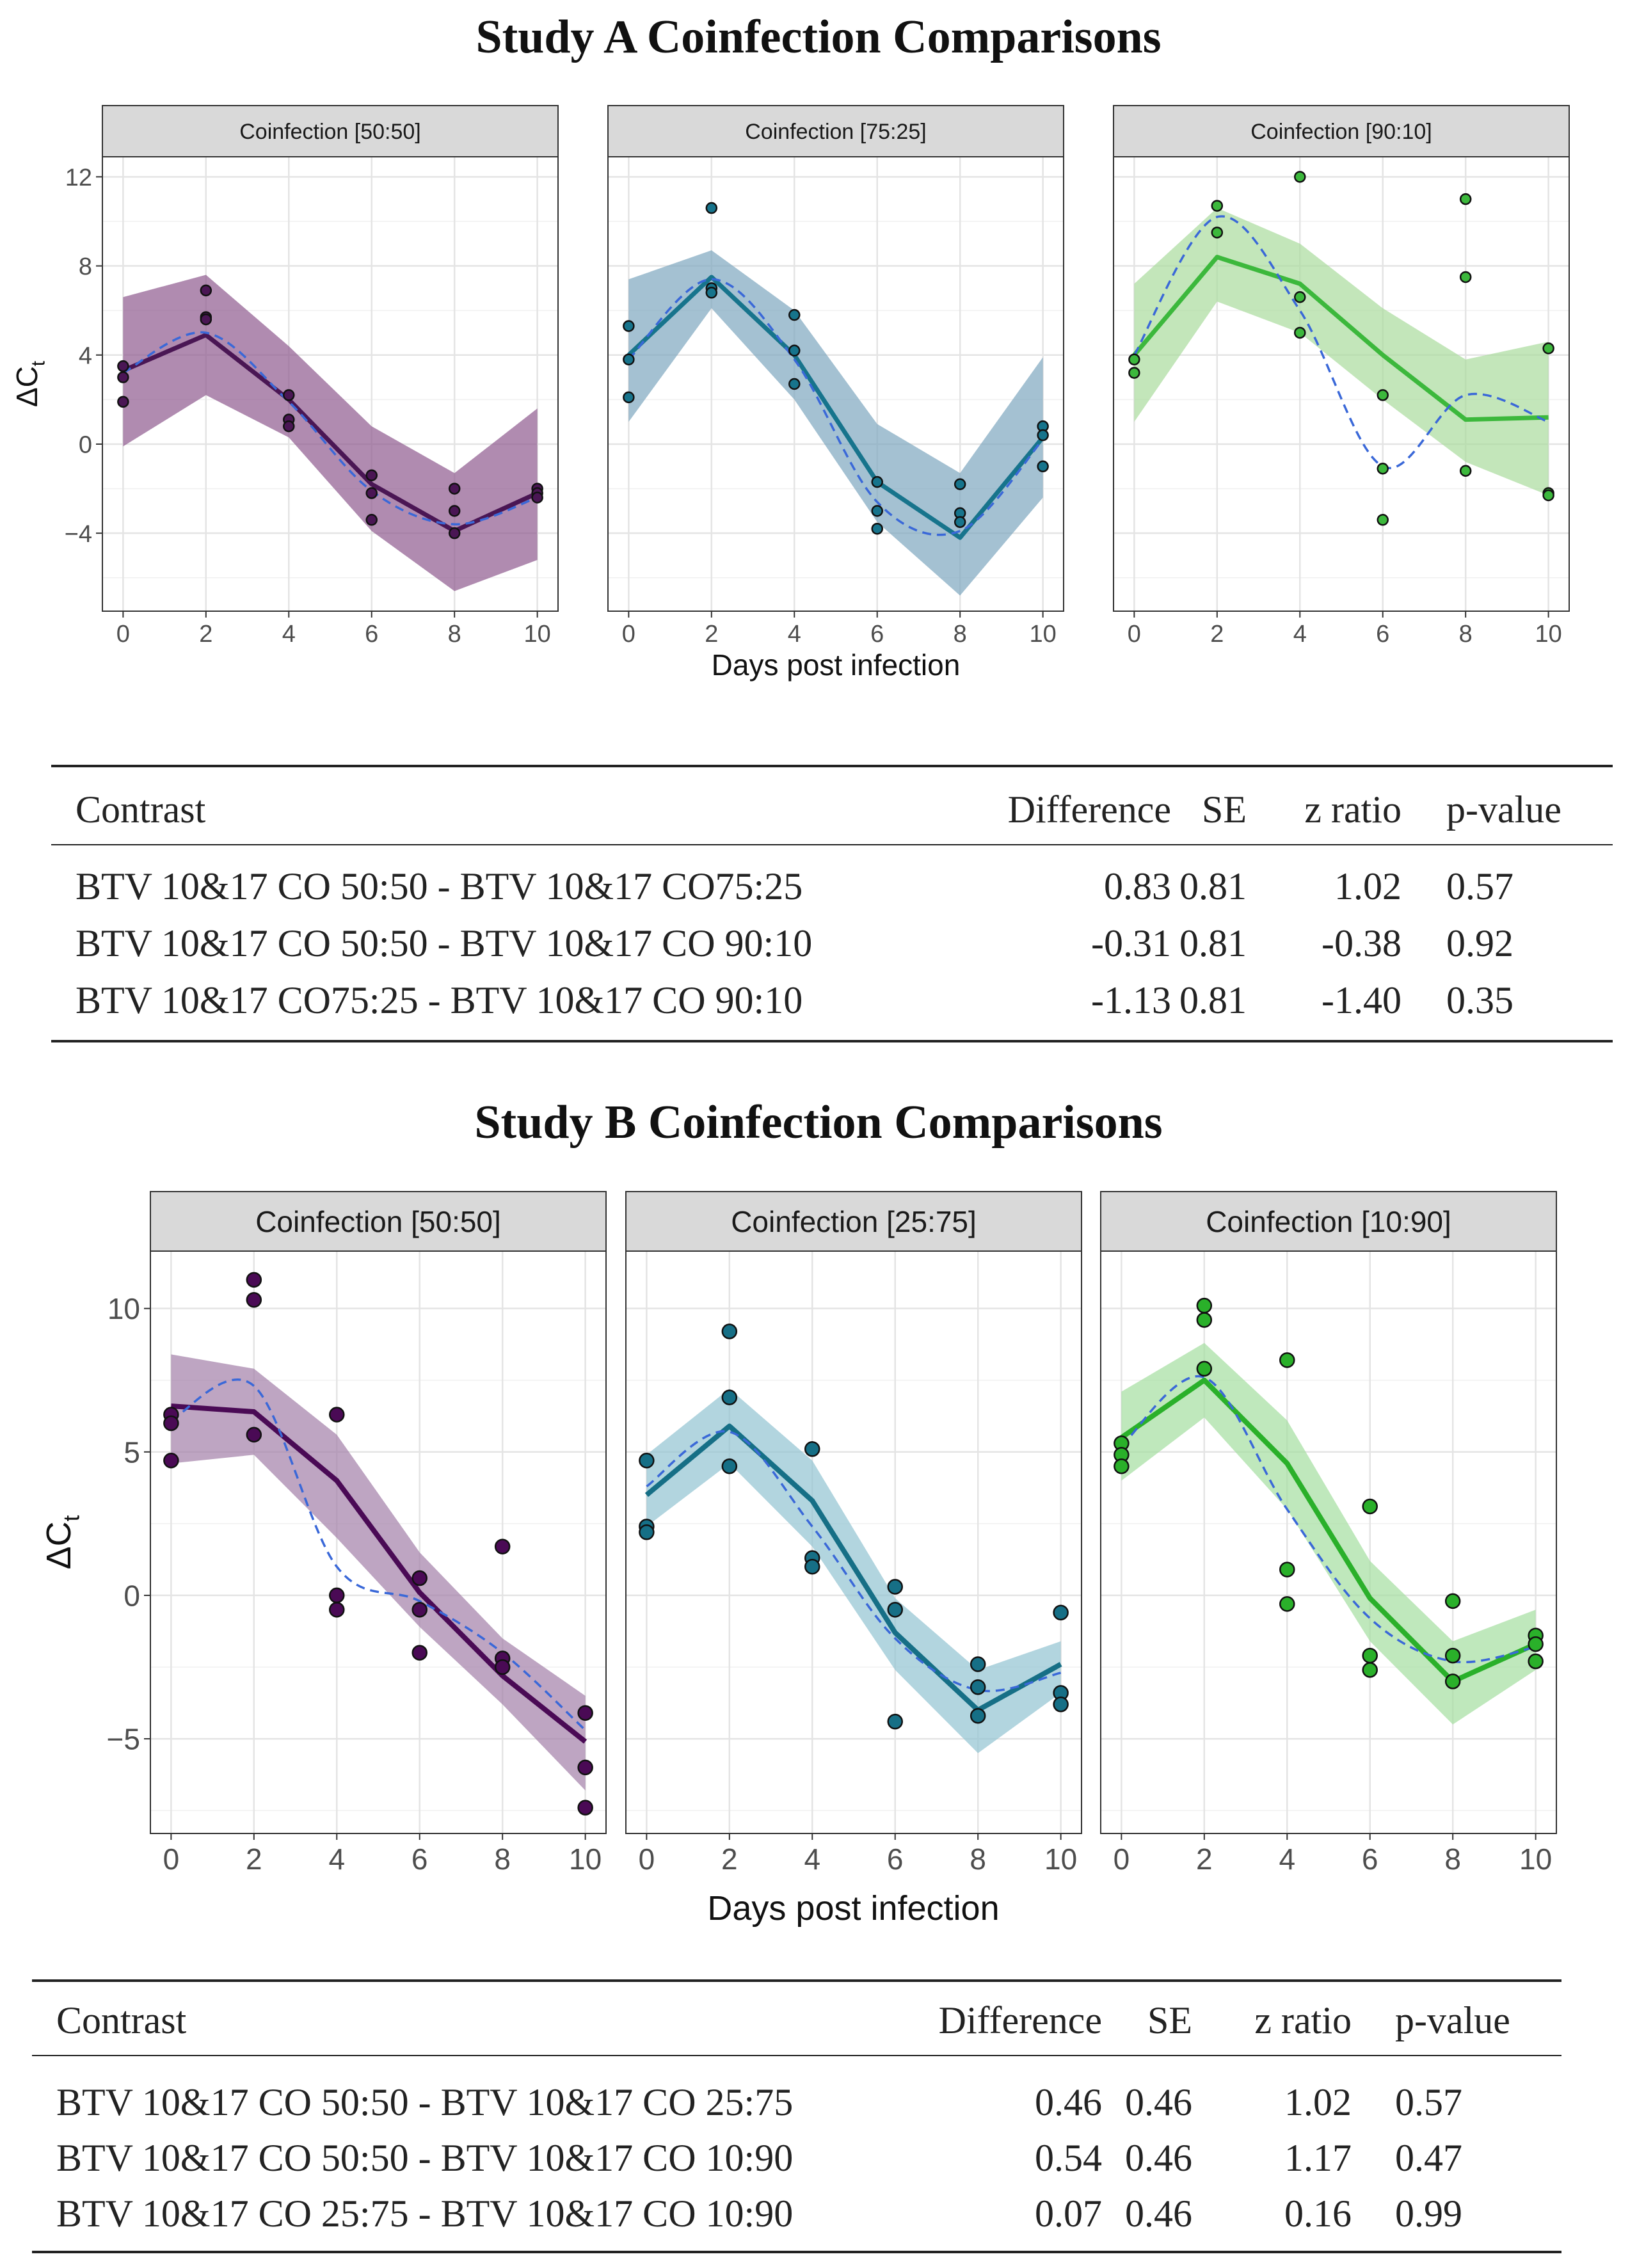  I want to click on table-row-difference: 0.07, so click(1068, 2213).